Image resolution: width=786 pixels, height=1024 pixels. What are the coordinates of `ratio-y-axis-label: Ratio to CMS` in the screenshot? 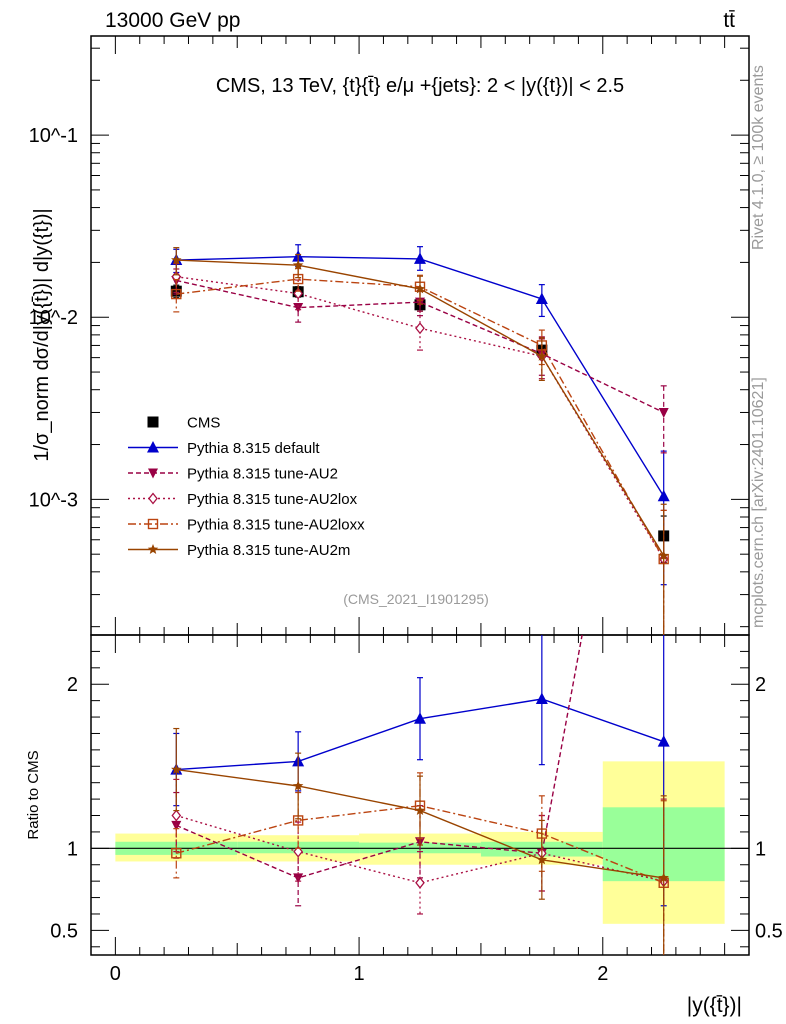 It's located at (33, 794).